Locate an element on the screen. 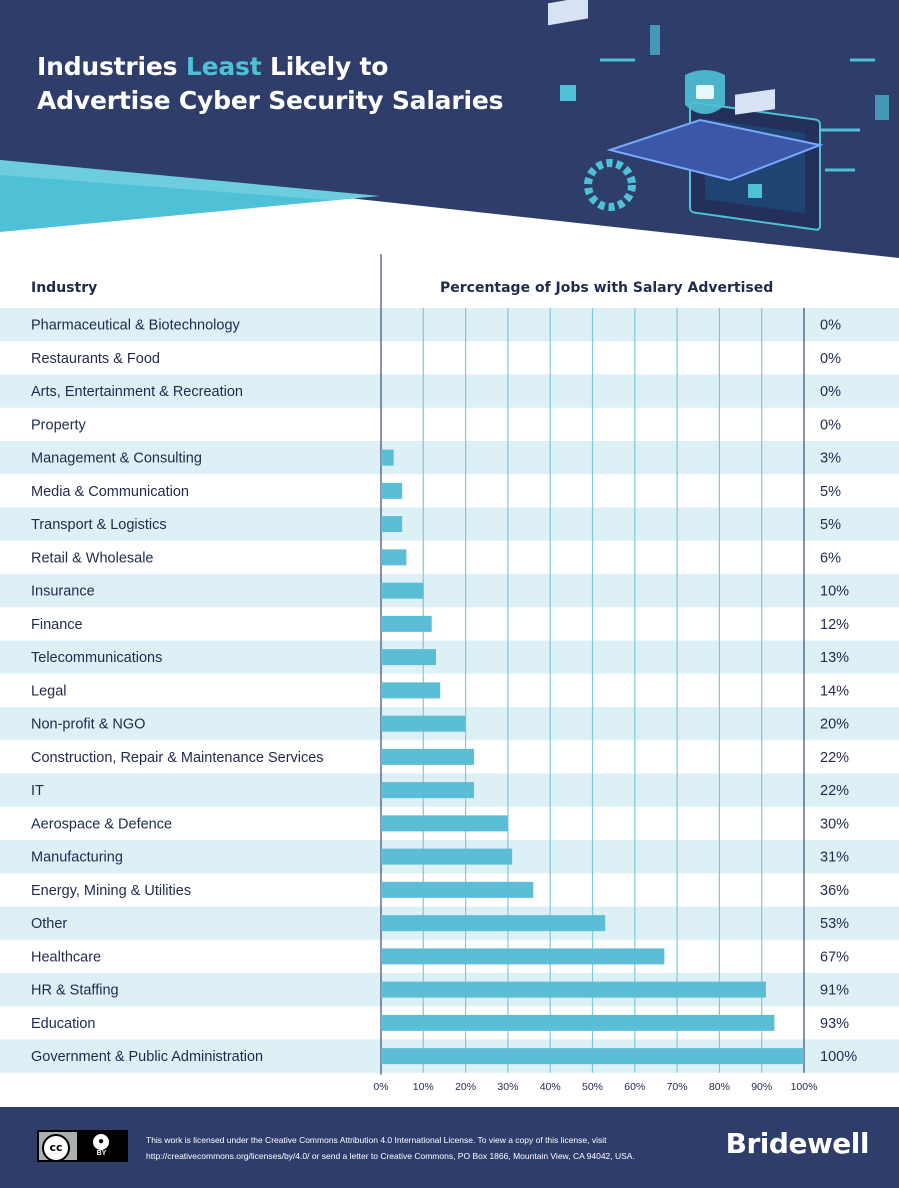 The width and height of the screenshot is (899, 1188). category-label: Media & Communication is located at coordinates (110, 492).